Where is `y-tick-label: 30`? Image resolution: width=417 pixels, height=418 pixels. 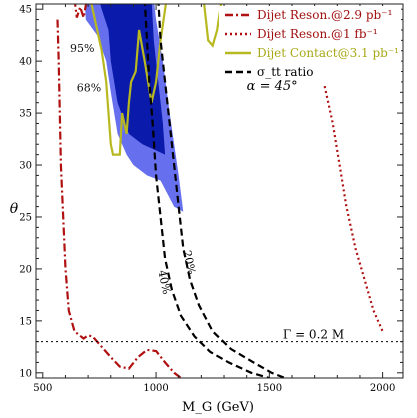
y-tick-label: 30 is located at coordinates (25, 166).